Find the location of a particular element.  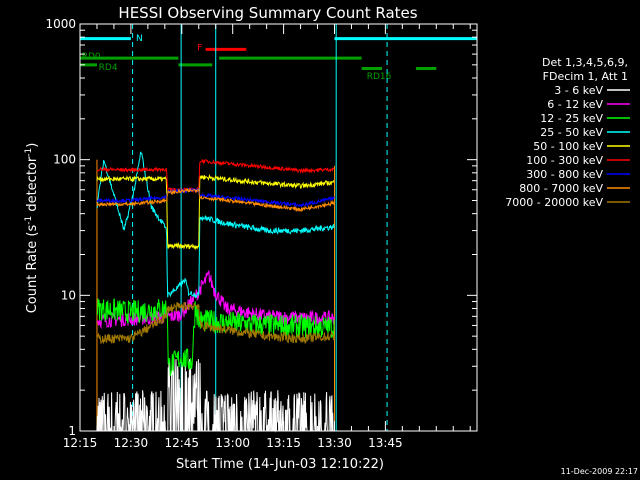

y-tick-label: 100 is located at coordinates (64, 160).